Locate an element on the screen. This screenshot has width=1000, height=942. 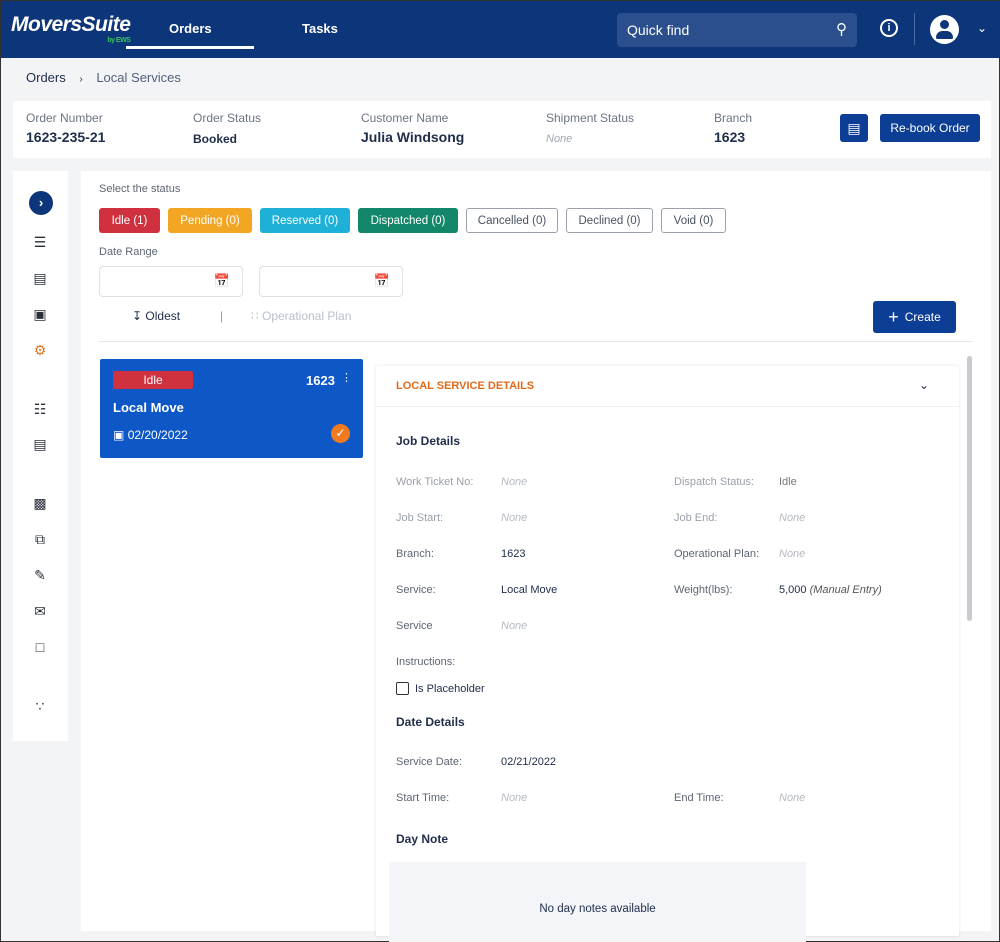
job-details-heading: Job Details is located at coordinates (428, 441).